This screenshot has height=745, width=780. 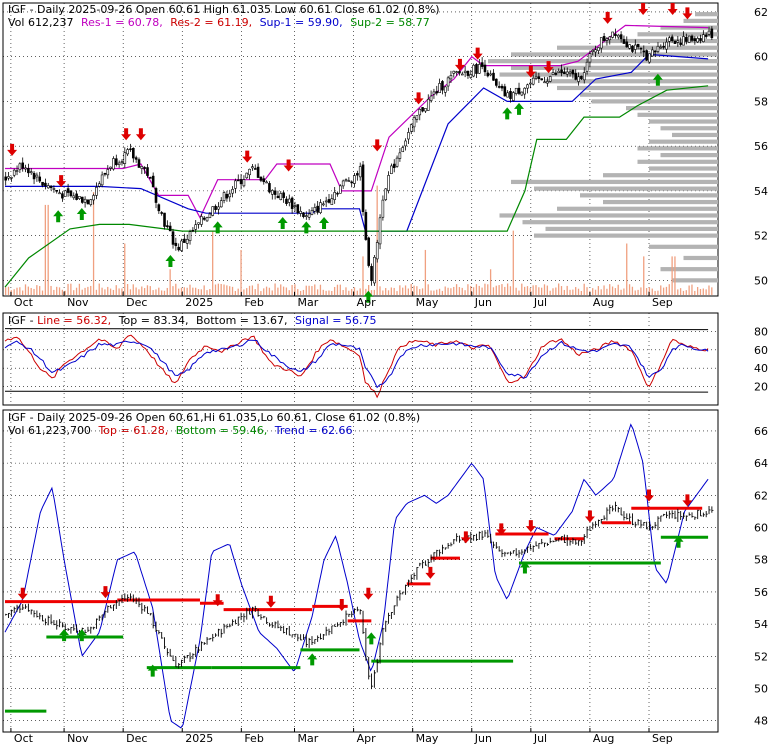 I want to click on bands-volume-label: Vol 61,223,700, so click(x=49, y=430).